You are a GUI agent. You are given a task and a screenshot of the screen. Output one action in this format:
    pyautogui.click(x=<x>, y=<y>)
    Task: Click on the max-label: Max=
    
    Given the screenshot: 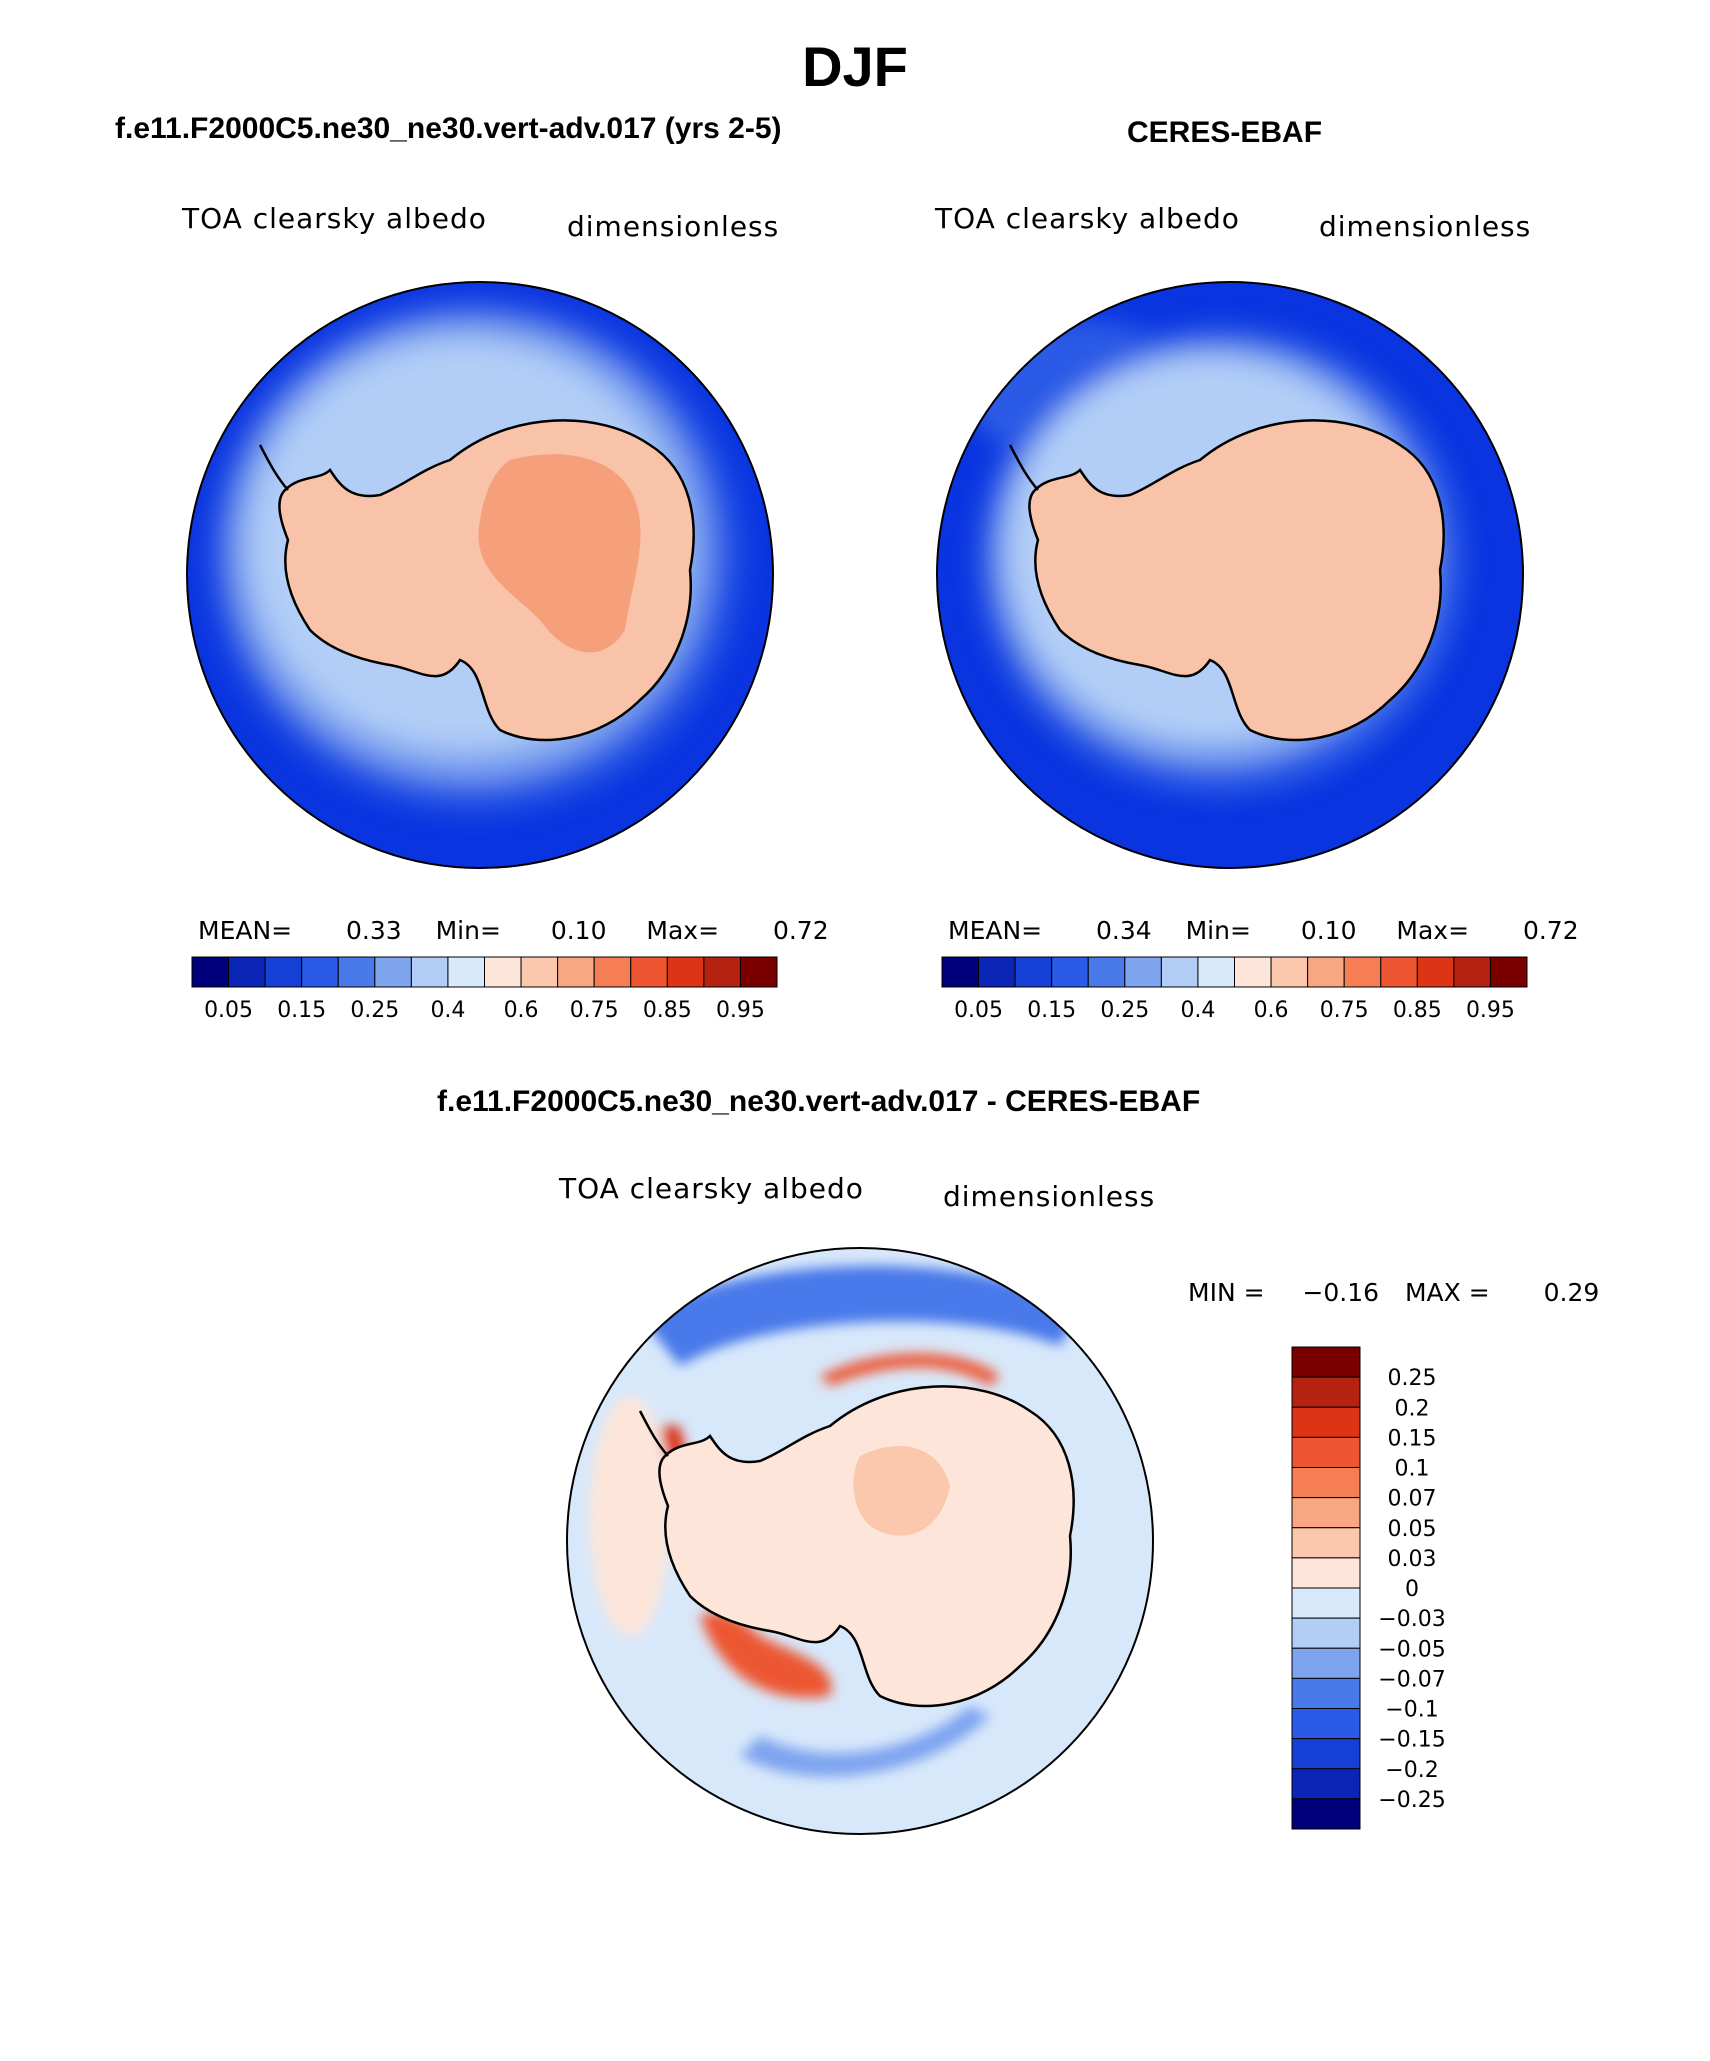 What is the action you would take?
    pyautogui.click(x=1433, y=930)
    